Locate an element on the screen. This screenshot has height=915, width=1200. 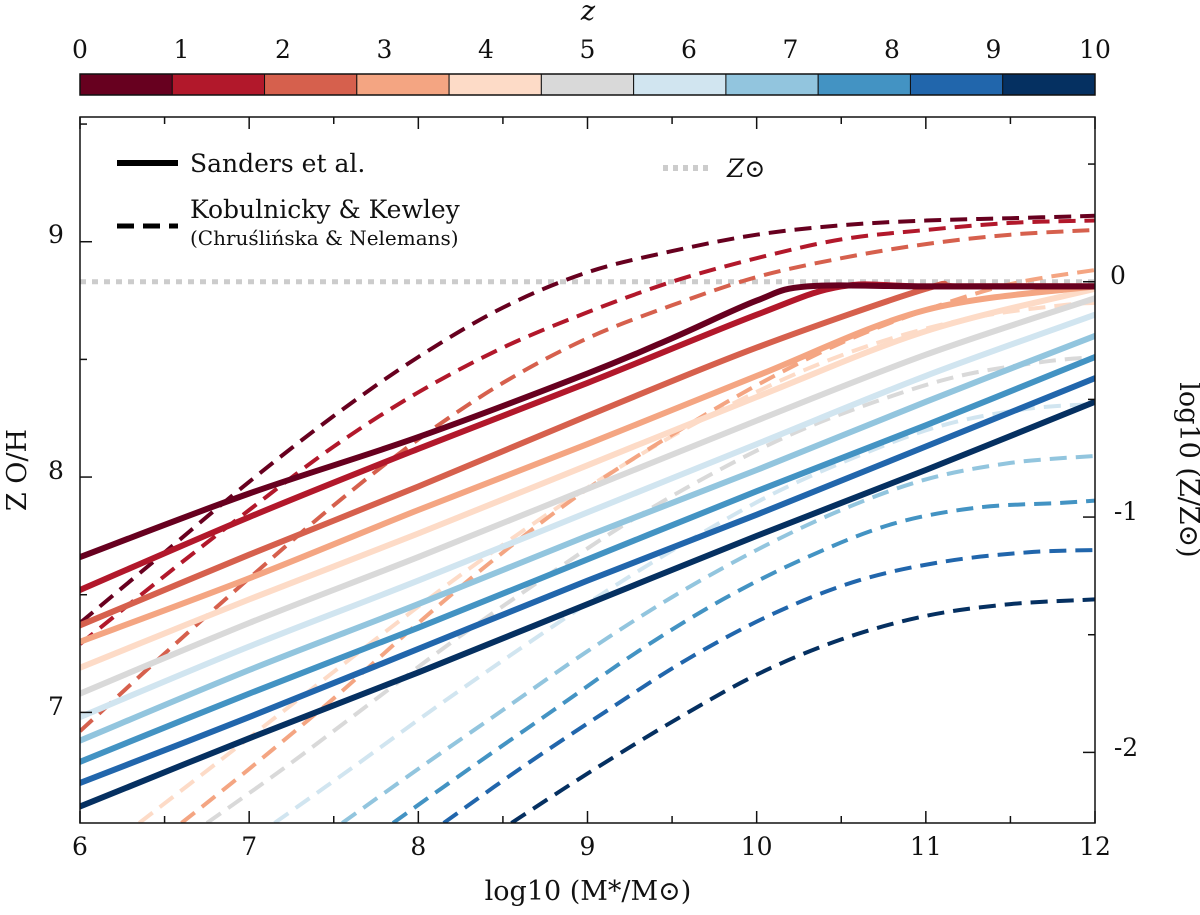
x-tick-label: 6 is located at coordinates (80, 846).